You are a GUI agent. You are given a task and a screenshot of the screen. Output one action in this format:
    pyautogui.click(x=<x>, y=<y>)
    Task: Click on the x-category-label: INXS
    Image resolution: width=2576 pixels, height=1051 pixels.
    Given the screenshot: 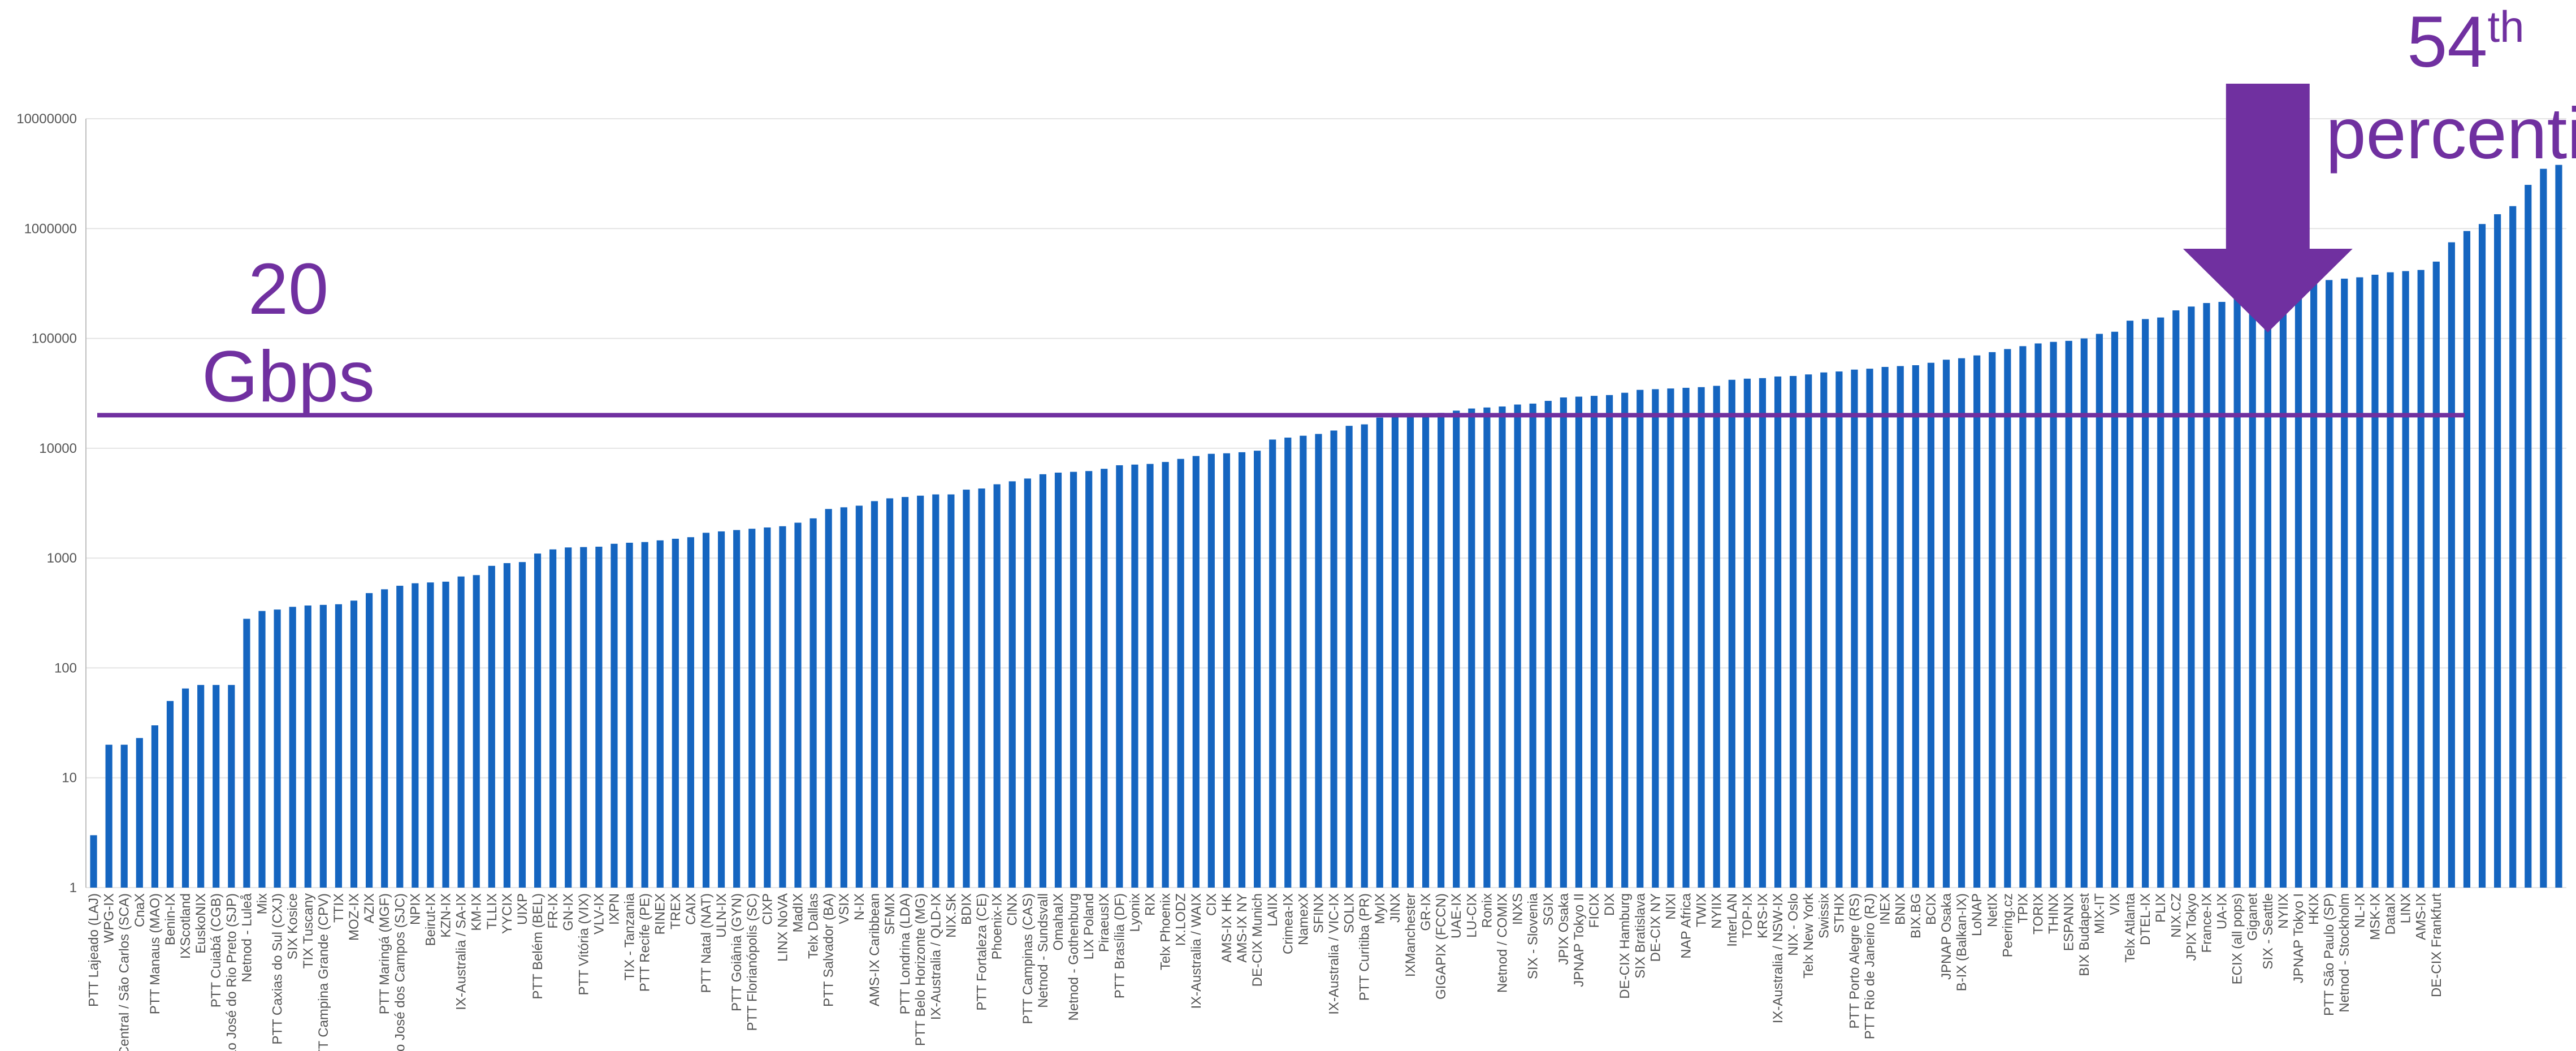 What is the action you would take?
    pyautogui.click(x=1518, y=909)
    